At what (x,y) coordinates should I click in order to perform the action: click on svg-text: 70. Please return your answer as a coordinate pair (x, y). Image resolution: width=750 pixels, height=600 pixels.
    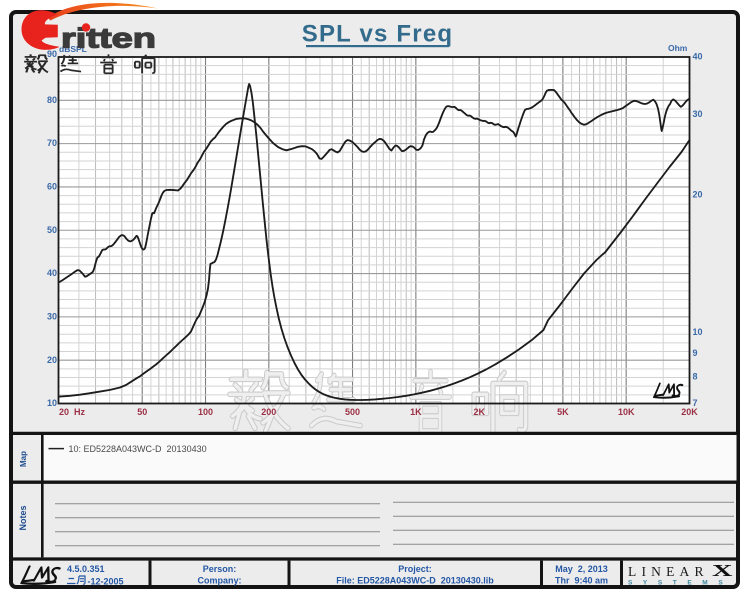
    Looking at the image, I should click on (52, 143).